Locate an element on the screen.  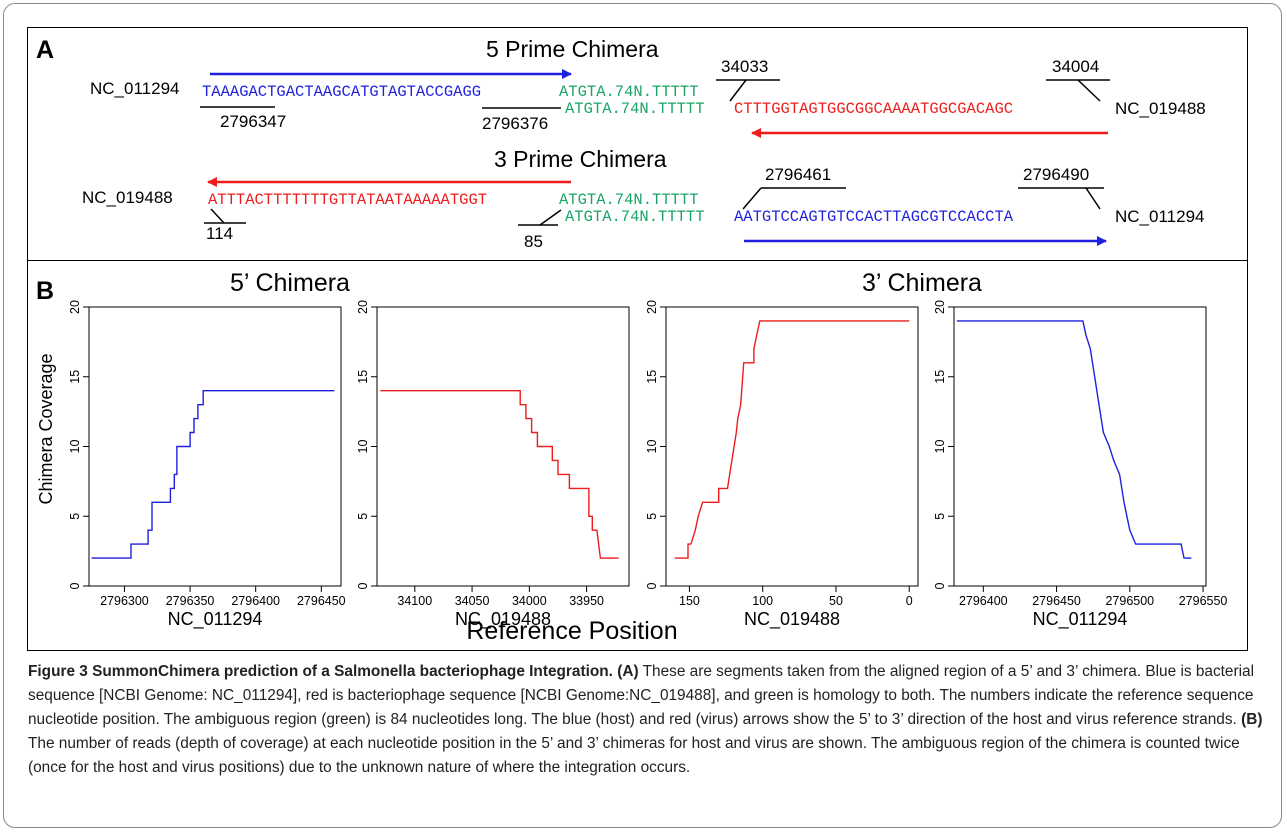
three-prime-pos-virus-end: 85 is located at coordinates (533, 241).